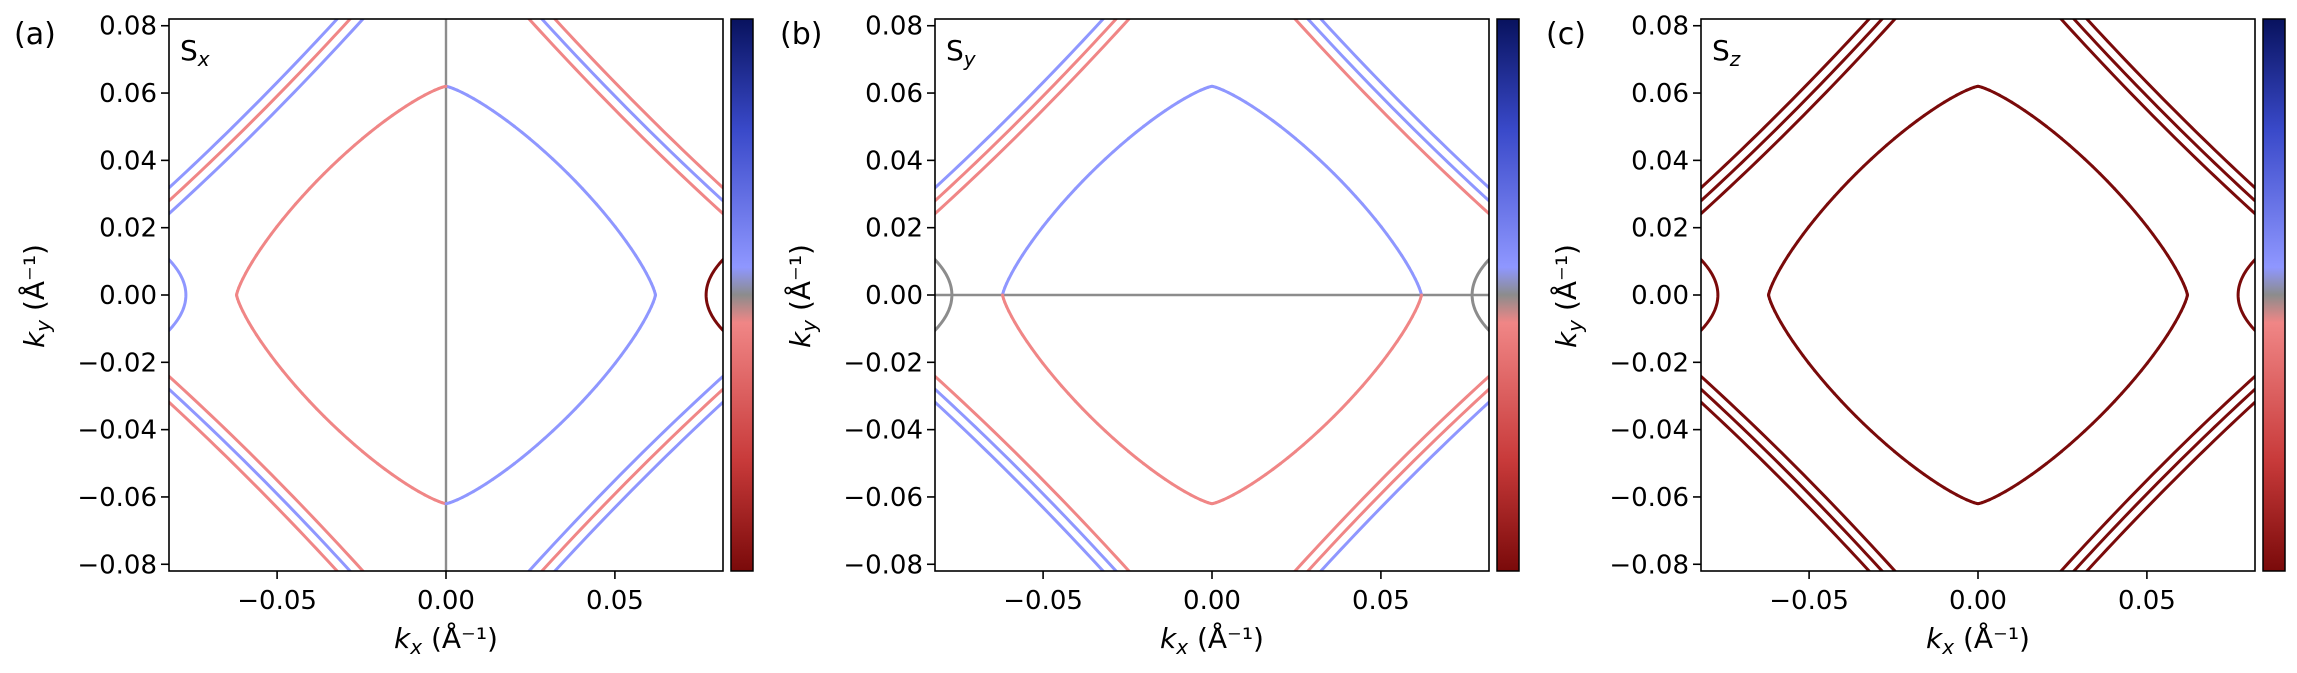 The image size is (2297, 673). I want to click on panel-a-xtick-label: −0.05, so click(277, 601).